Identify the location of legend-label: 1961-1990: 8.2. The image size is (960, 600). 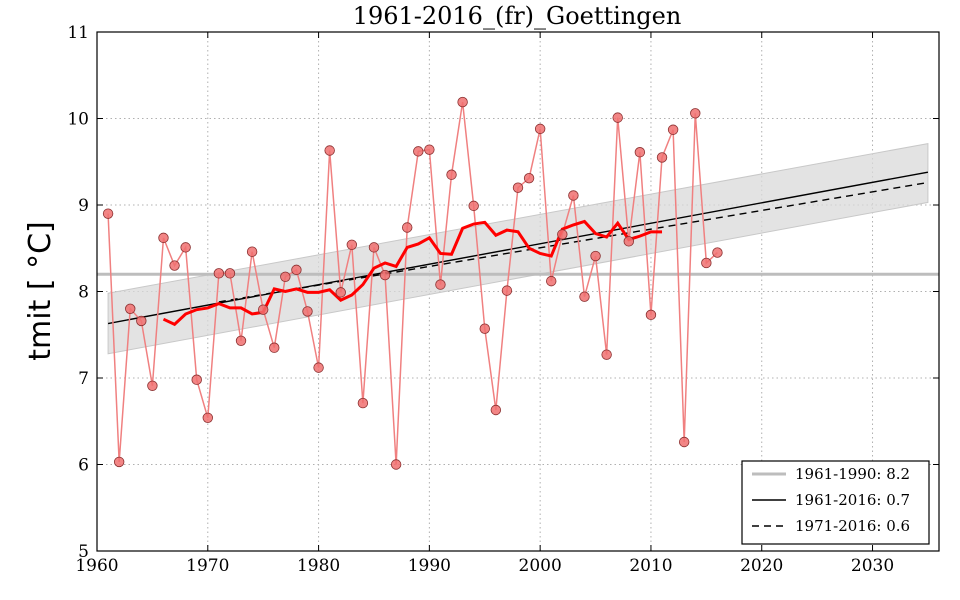
(852, 474).